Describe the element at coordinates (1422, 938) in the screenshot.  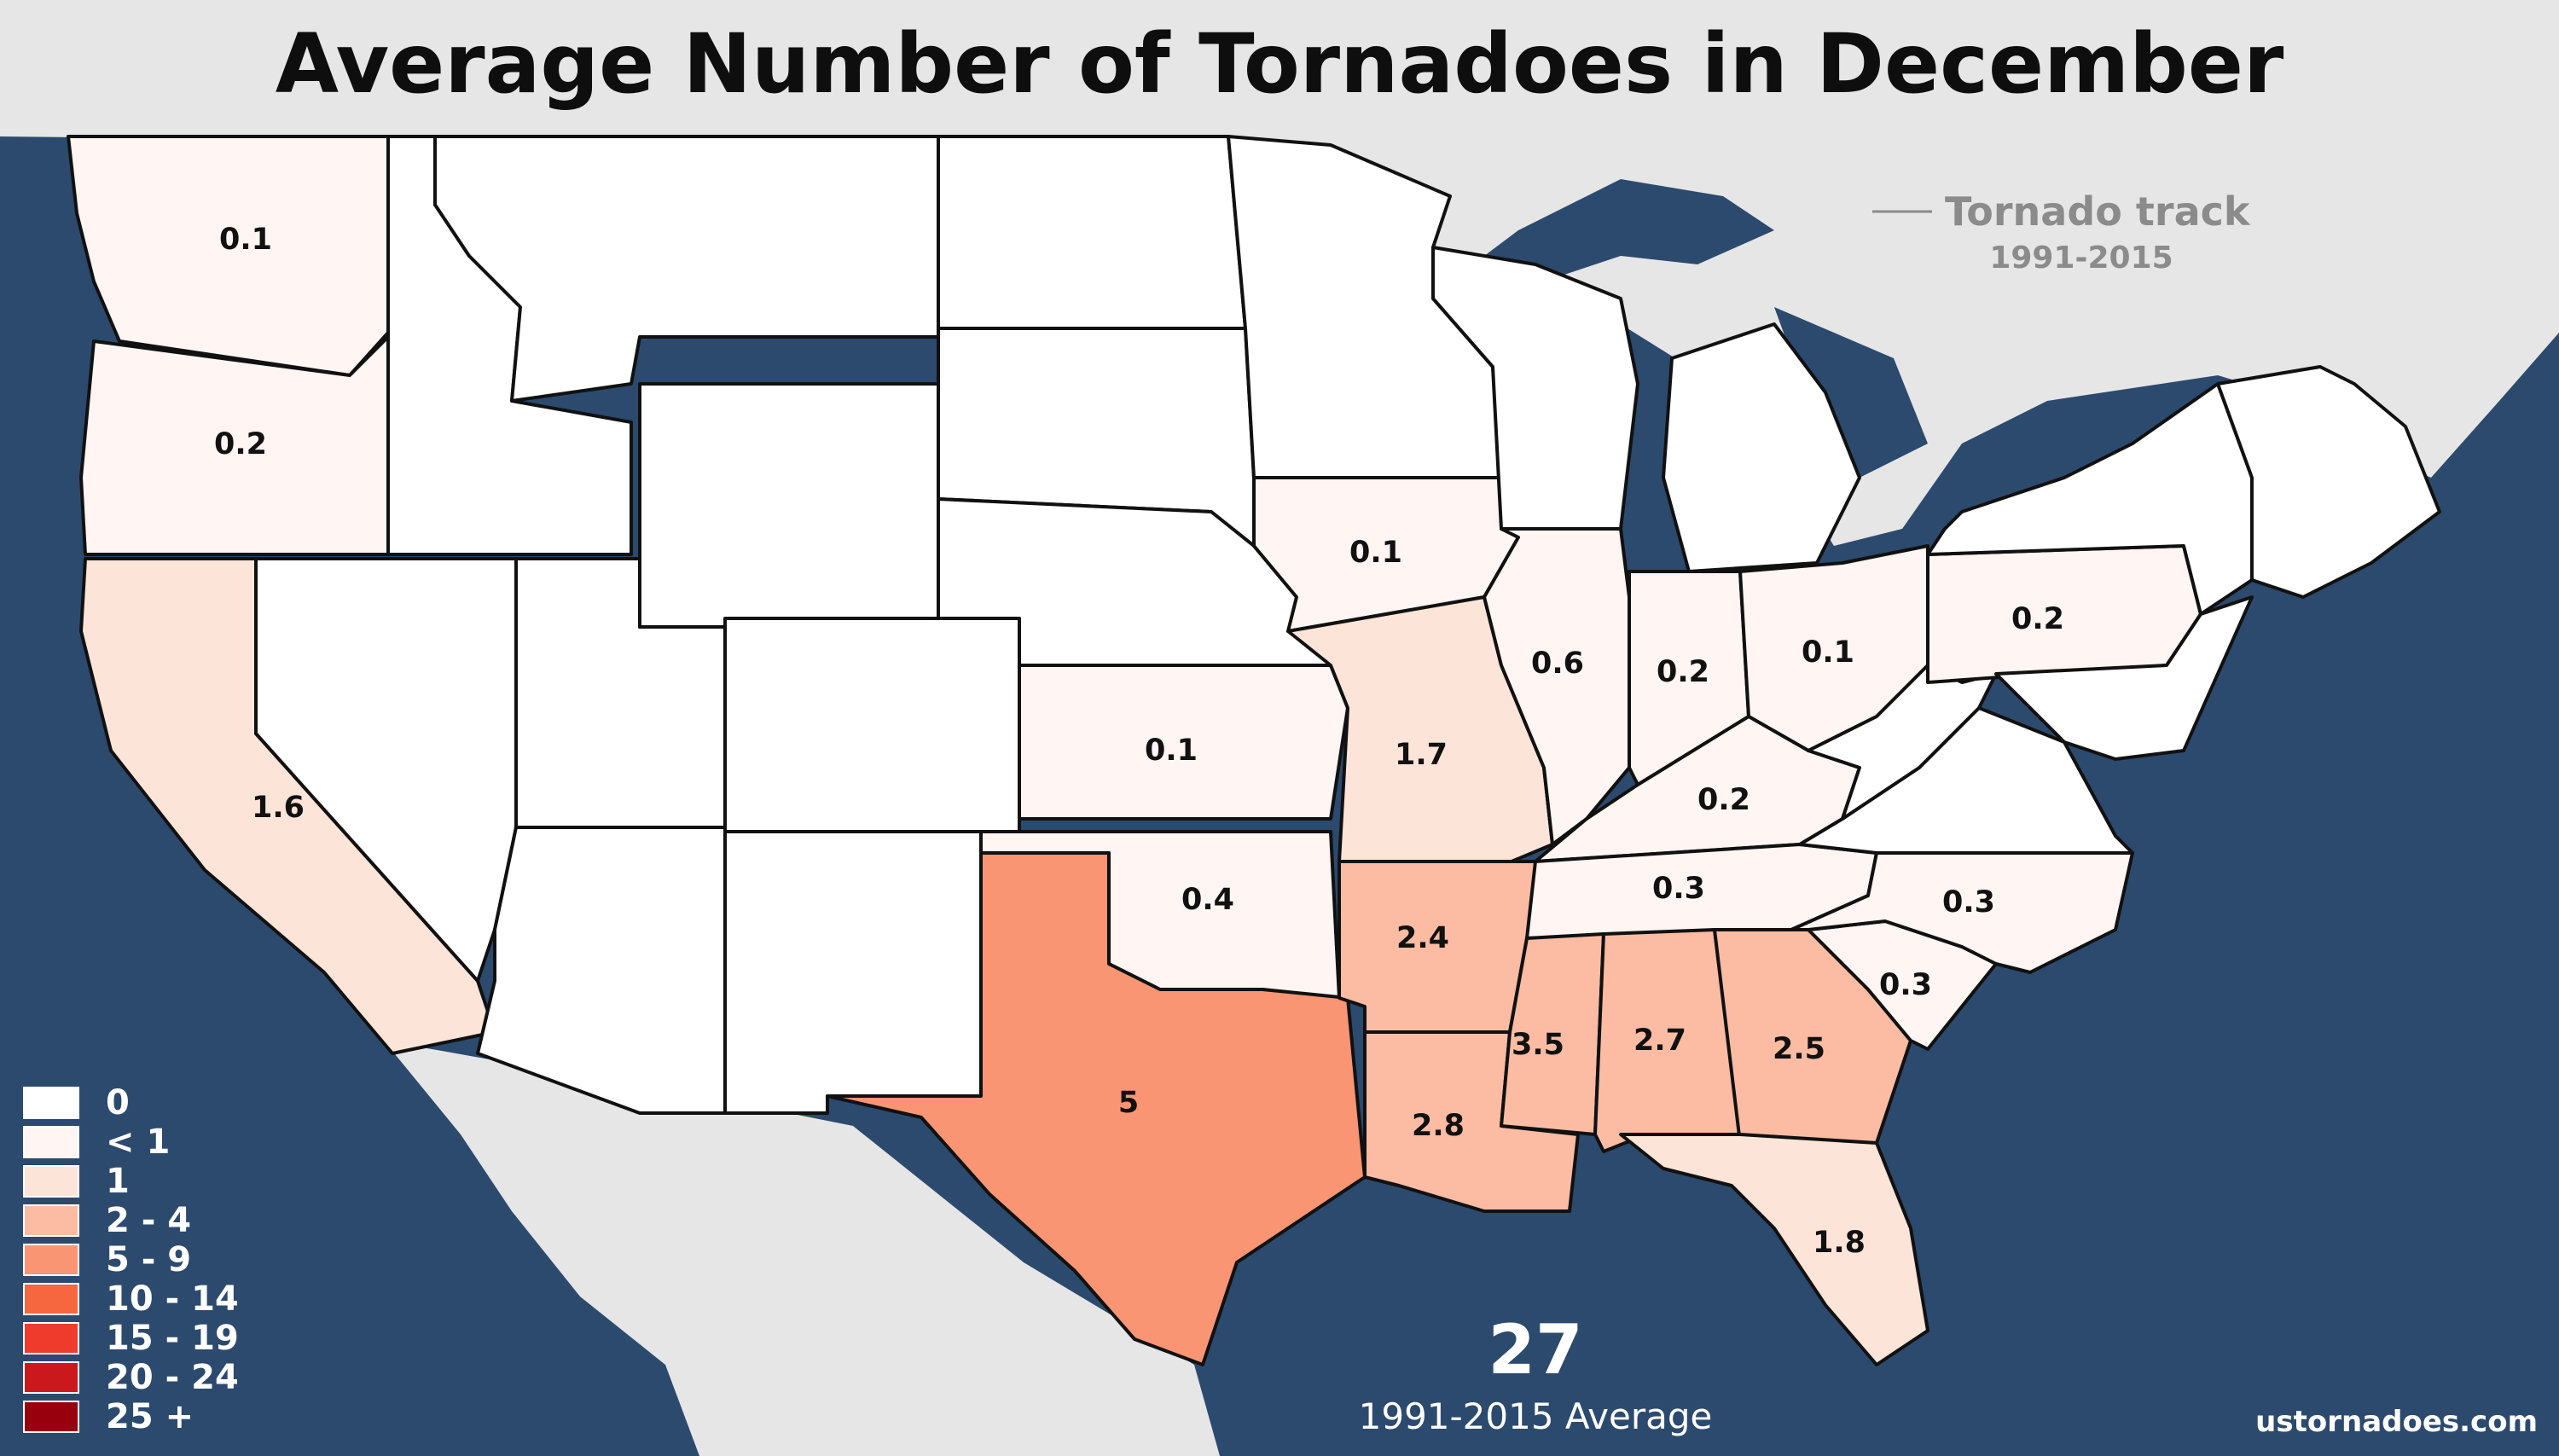
I see `state-label-ar: 2.4` at that location.